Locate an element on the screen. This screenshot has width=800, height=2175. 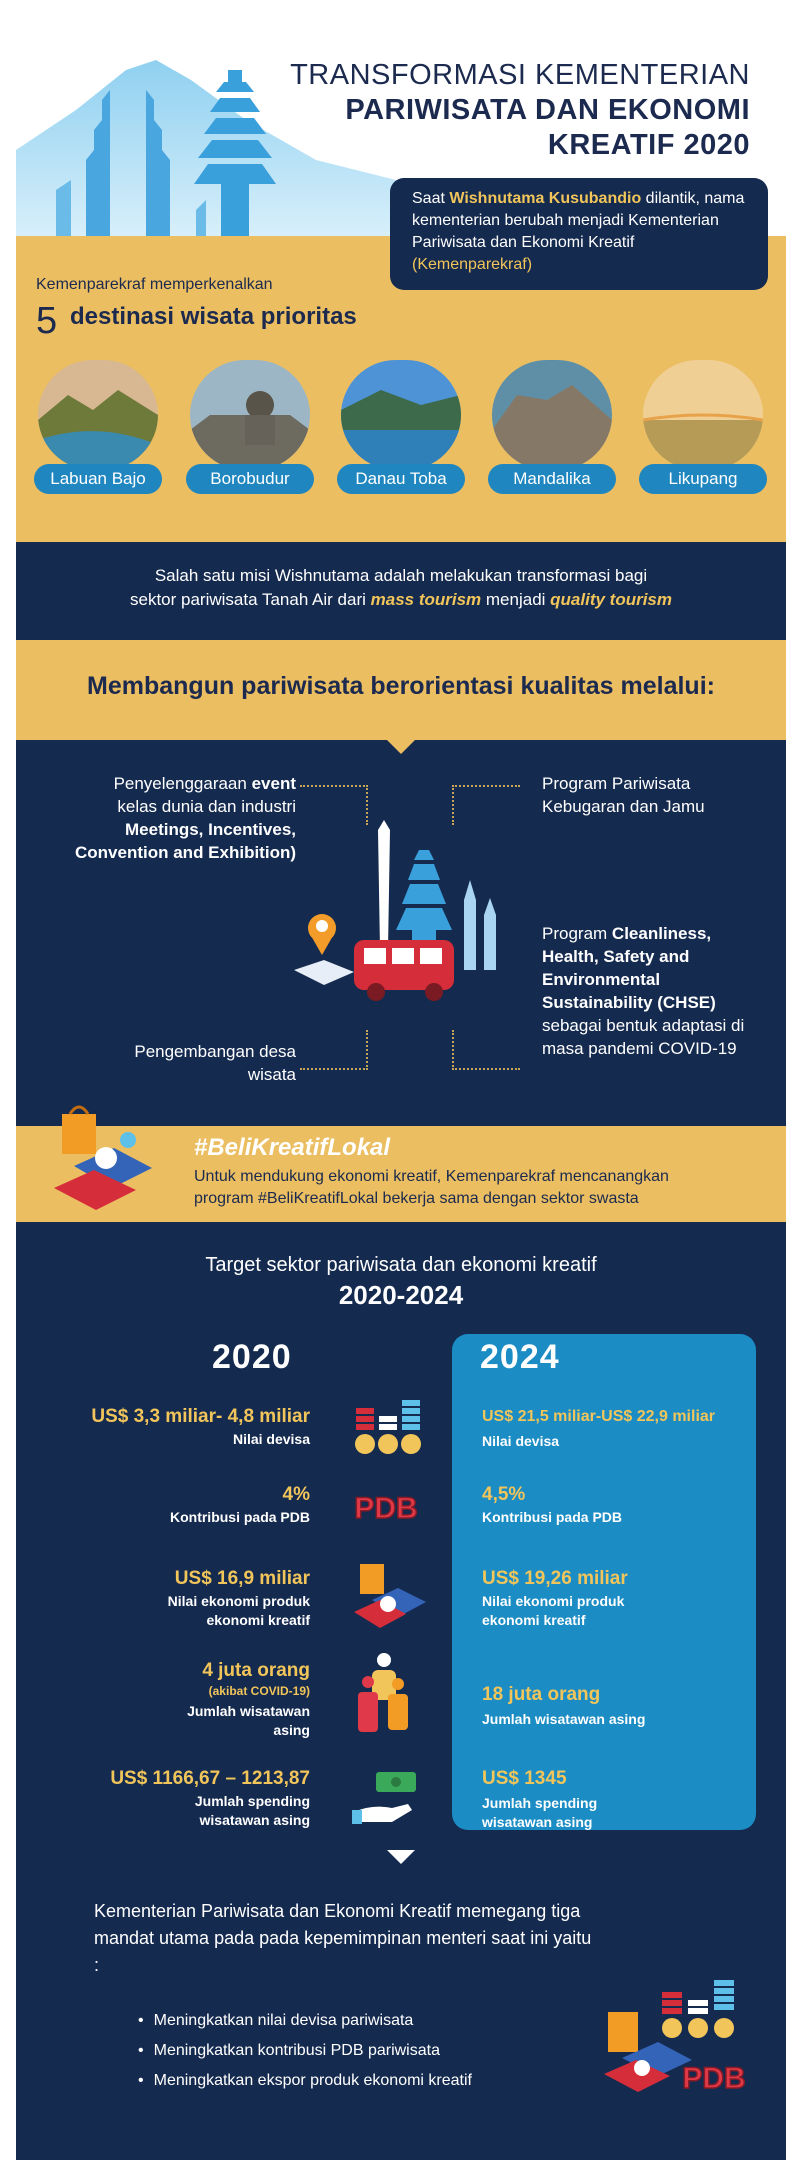
destination-label: Borobudur is located at coordinates (250, 479).